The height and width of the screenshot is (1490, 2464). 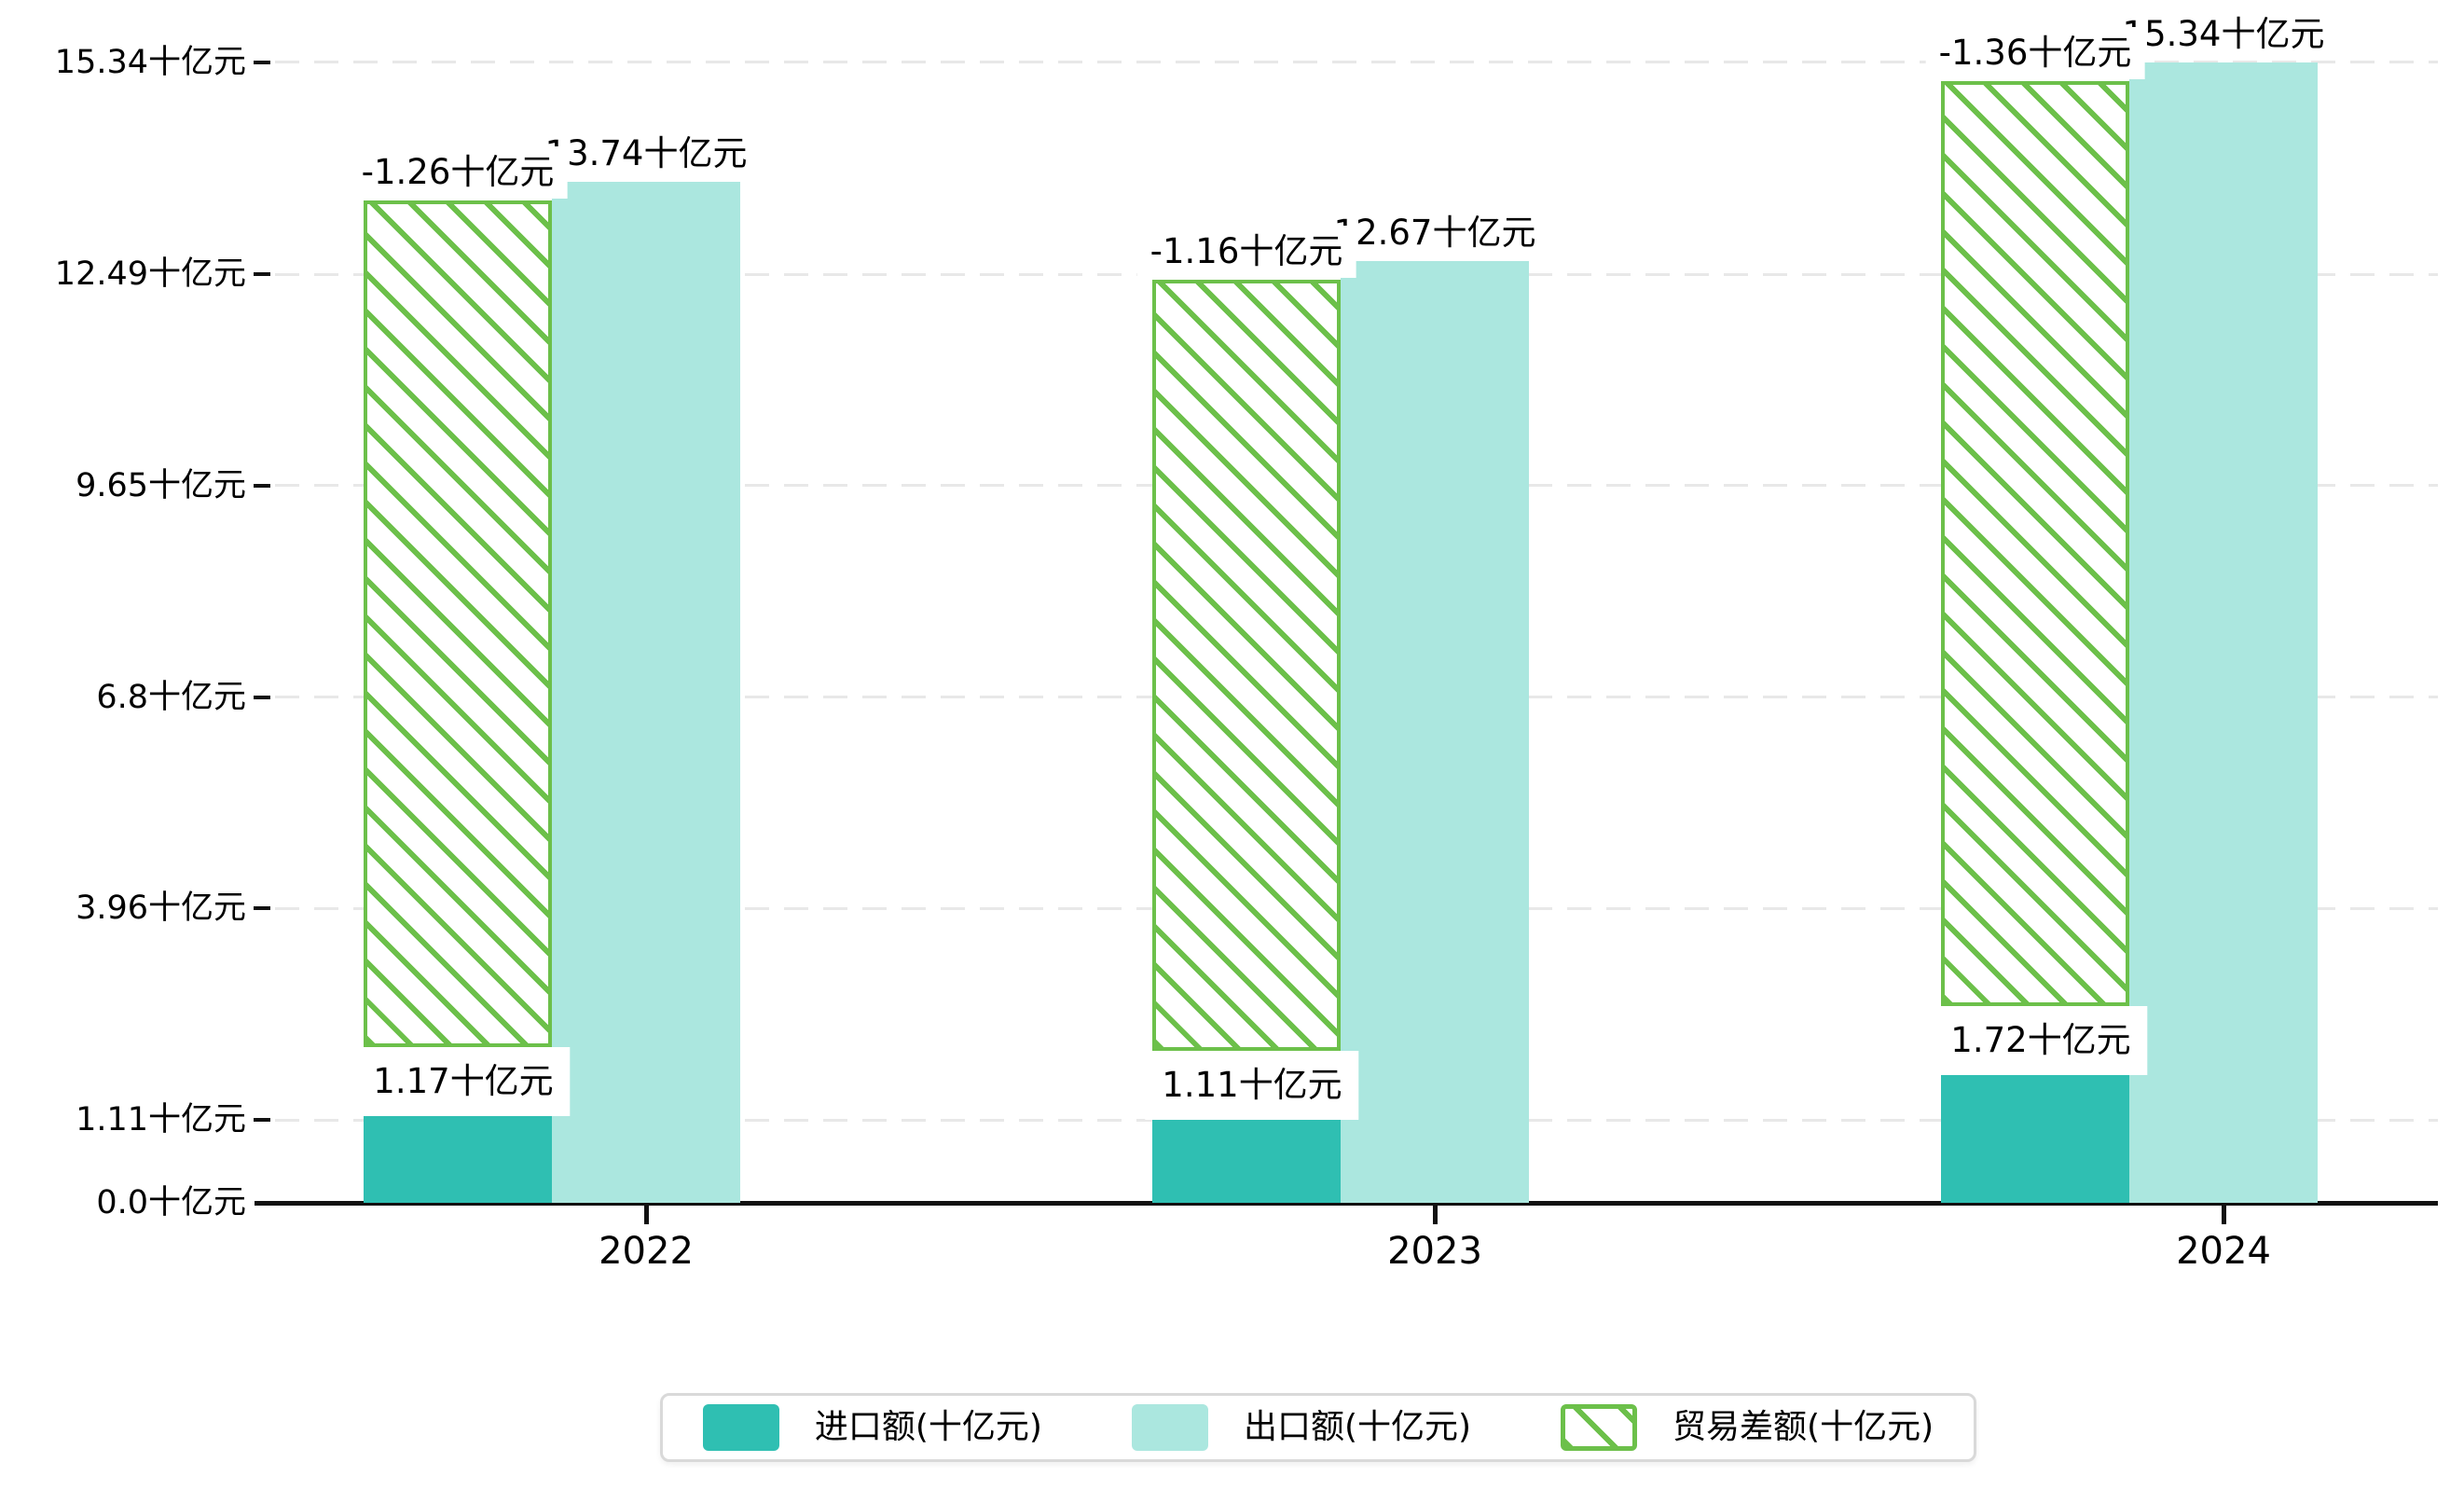 I want to click on legend-label-import: 进口额(十亿元), so click(x=928, y=1427).